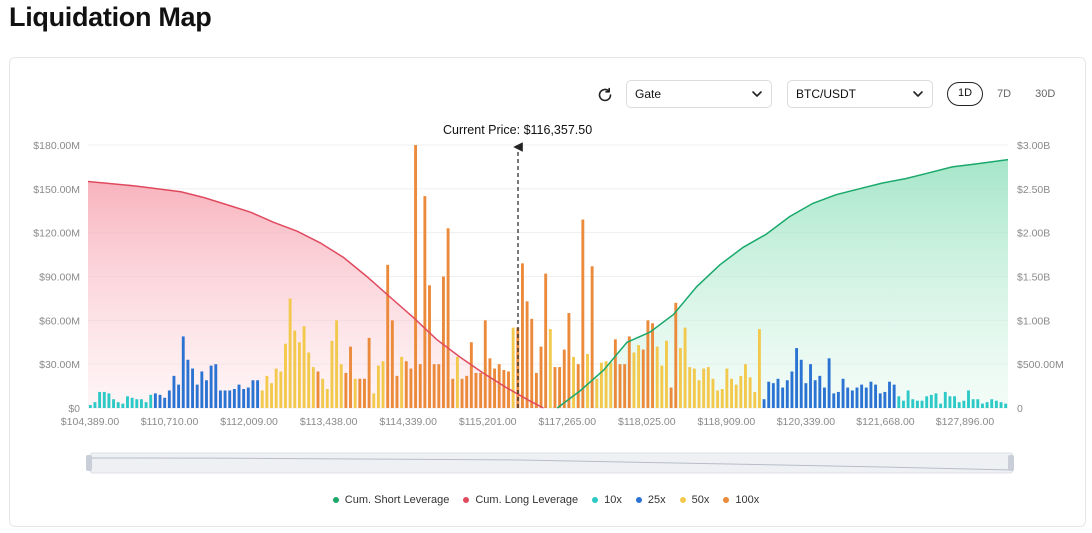 The height and width of the screenshot is (533, 1092). I want to click on x-tick-label: $104,389.00, so click(90, 422).